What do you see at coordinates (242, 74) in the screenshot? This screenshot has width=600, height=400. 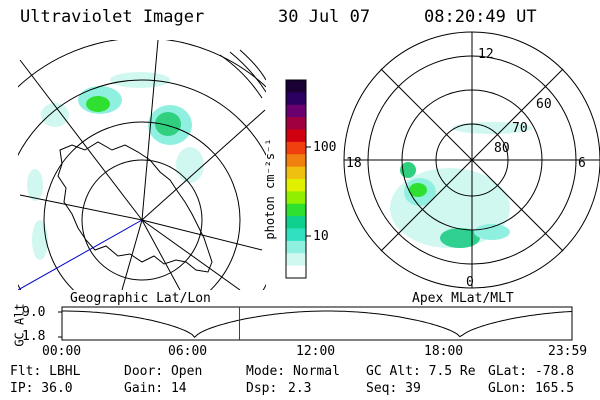 I see `map-edge-arcs` at bounding box center [242, 74].